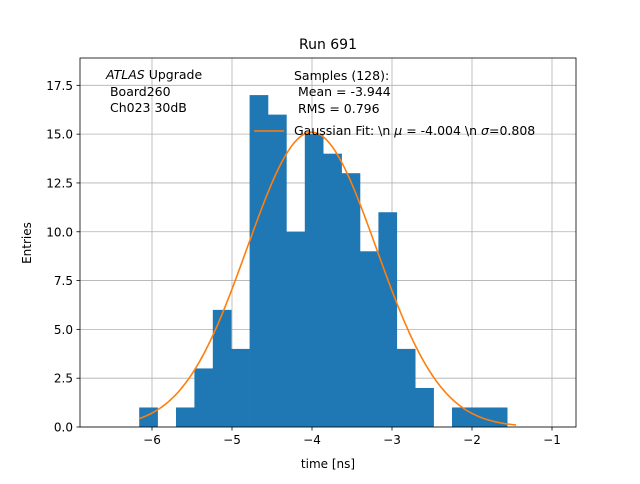 The width and height of the screenshot is (640, 484). Describe the element at coordinates (328, 464) in the screenshot. I see `x-axis-label: time [ns]` at that location.